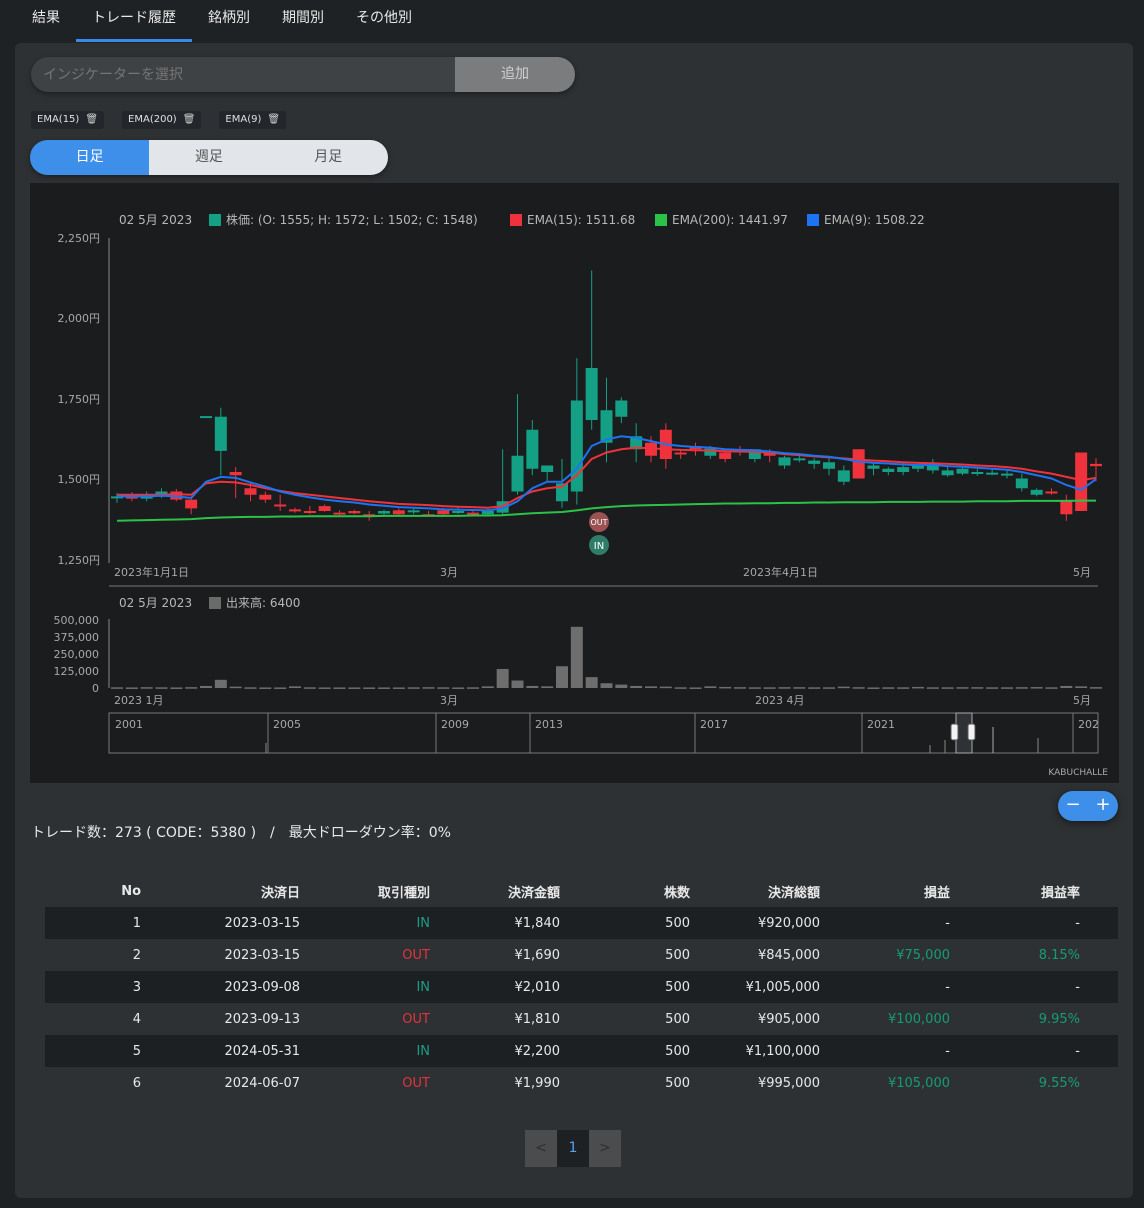 Image resolution: width=1144 pixels, height=1208 pixels. What do you see at coordinates (229, 18) in the screenshot?
I see `tab-by-stock: 銘柄別` at bounding box center [229, 18].